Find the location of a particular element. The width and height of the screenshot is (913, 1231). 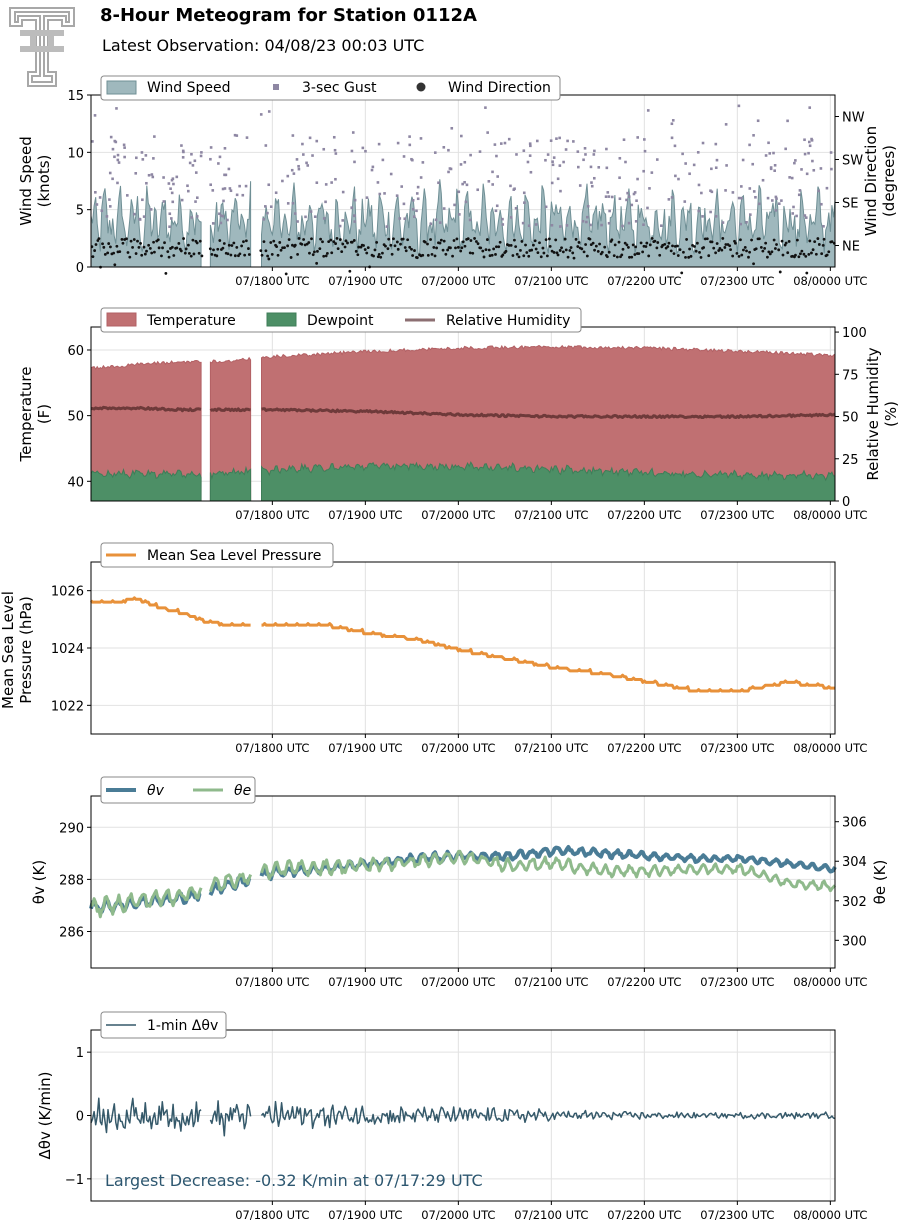

y-tick-label: 15 is located at coordinates (75, 96).